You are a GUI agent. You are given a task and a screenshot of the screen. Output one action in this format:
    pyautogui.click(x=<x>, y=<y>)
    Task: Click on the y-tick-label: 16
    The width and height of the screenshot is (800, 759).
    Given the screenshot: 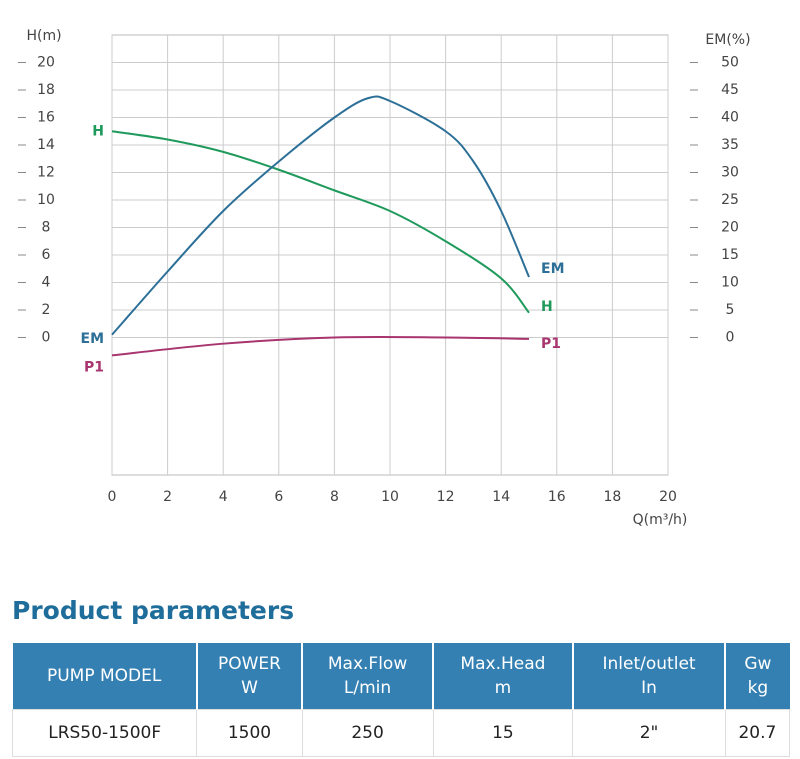 What is the action you would take?
    pyautogui.click(x=46, y=118)
    